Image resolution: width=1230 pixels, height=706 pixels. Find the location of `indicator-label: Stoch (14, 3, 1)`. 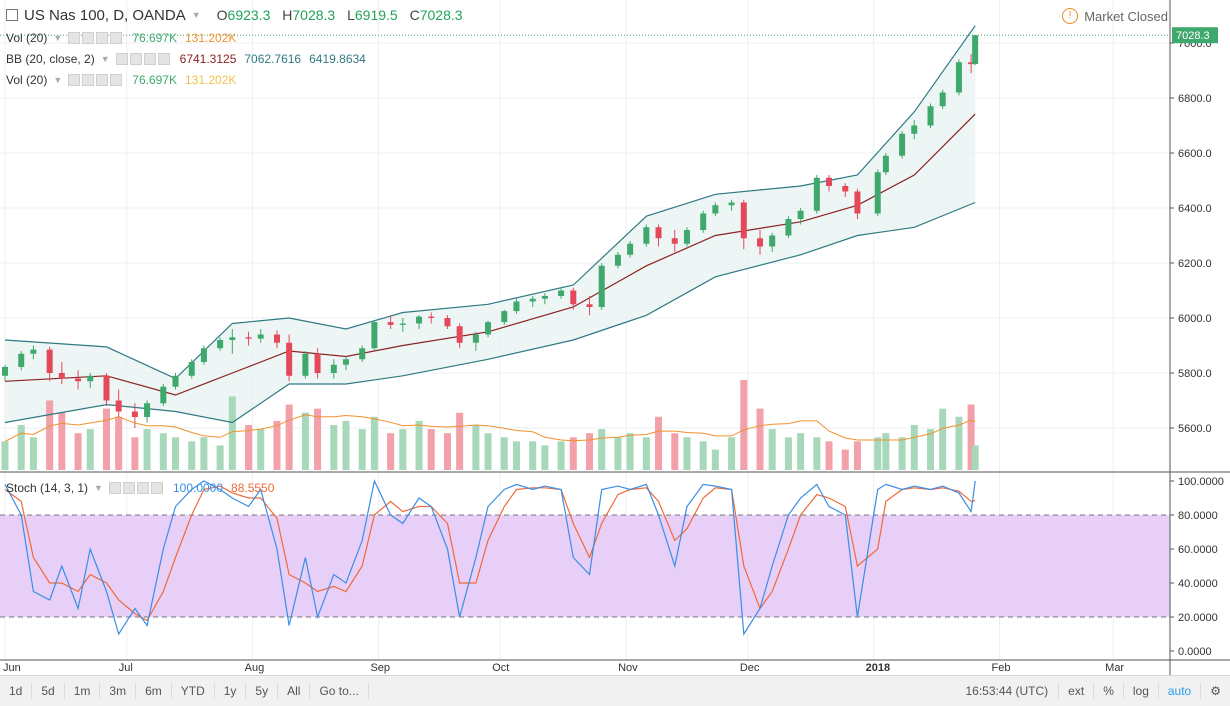

indicator-label: Stoch (14, 3, 1) is located at coordinates (47, 488).